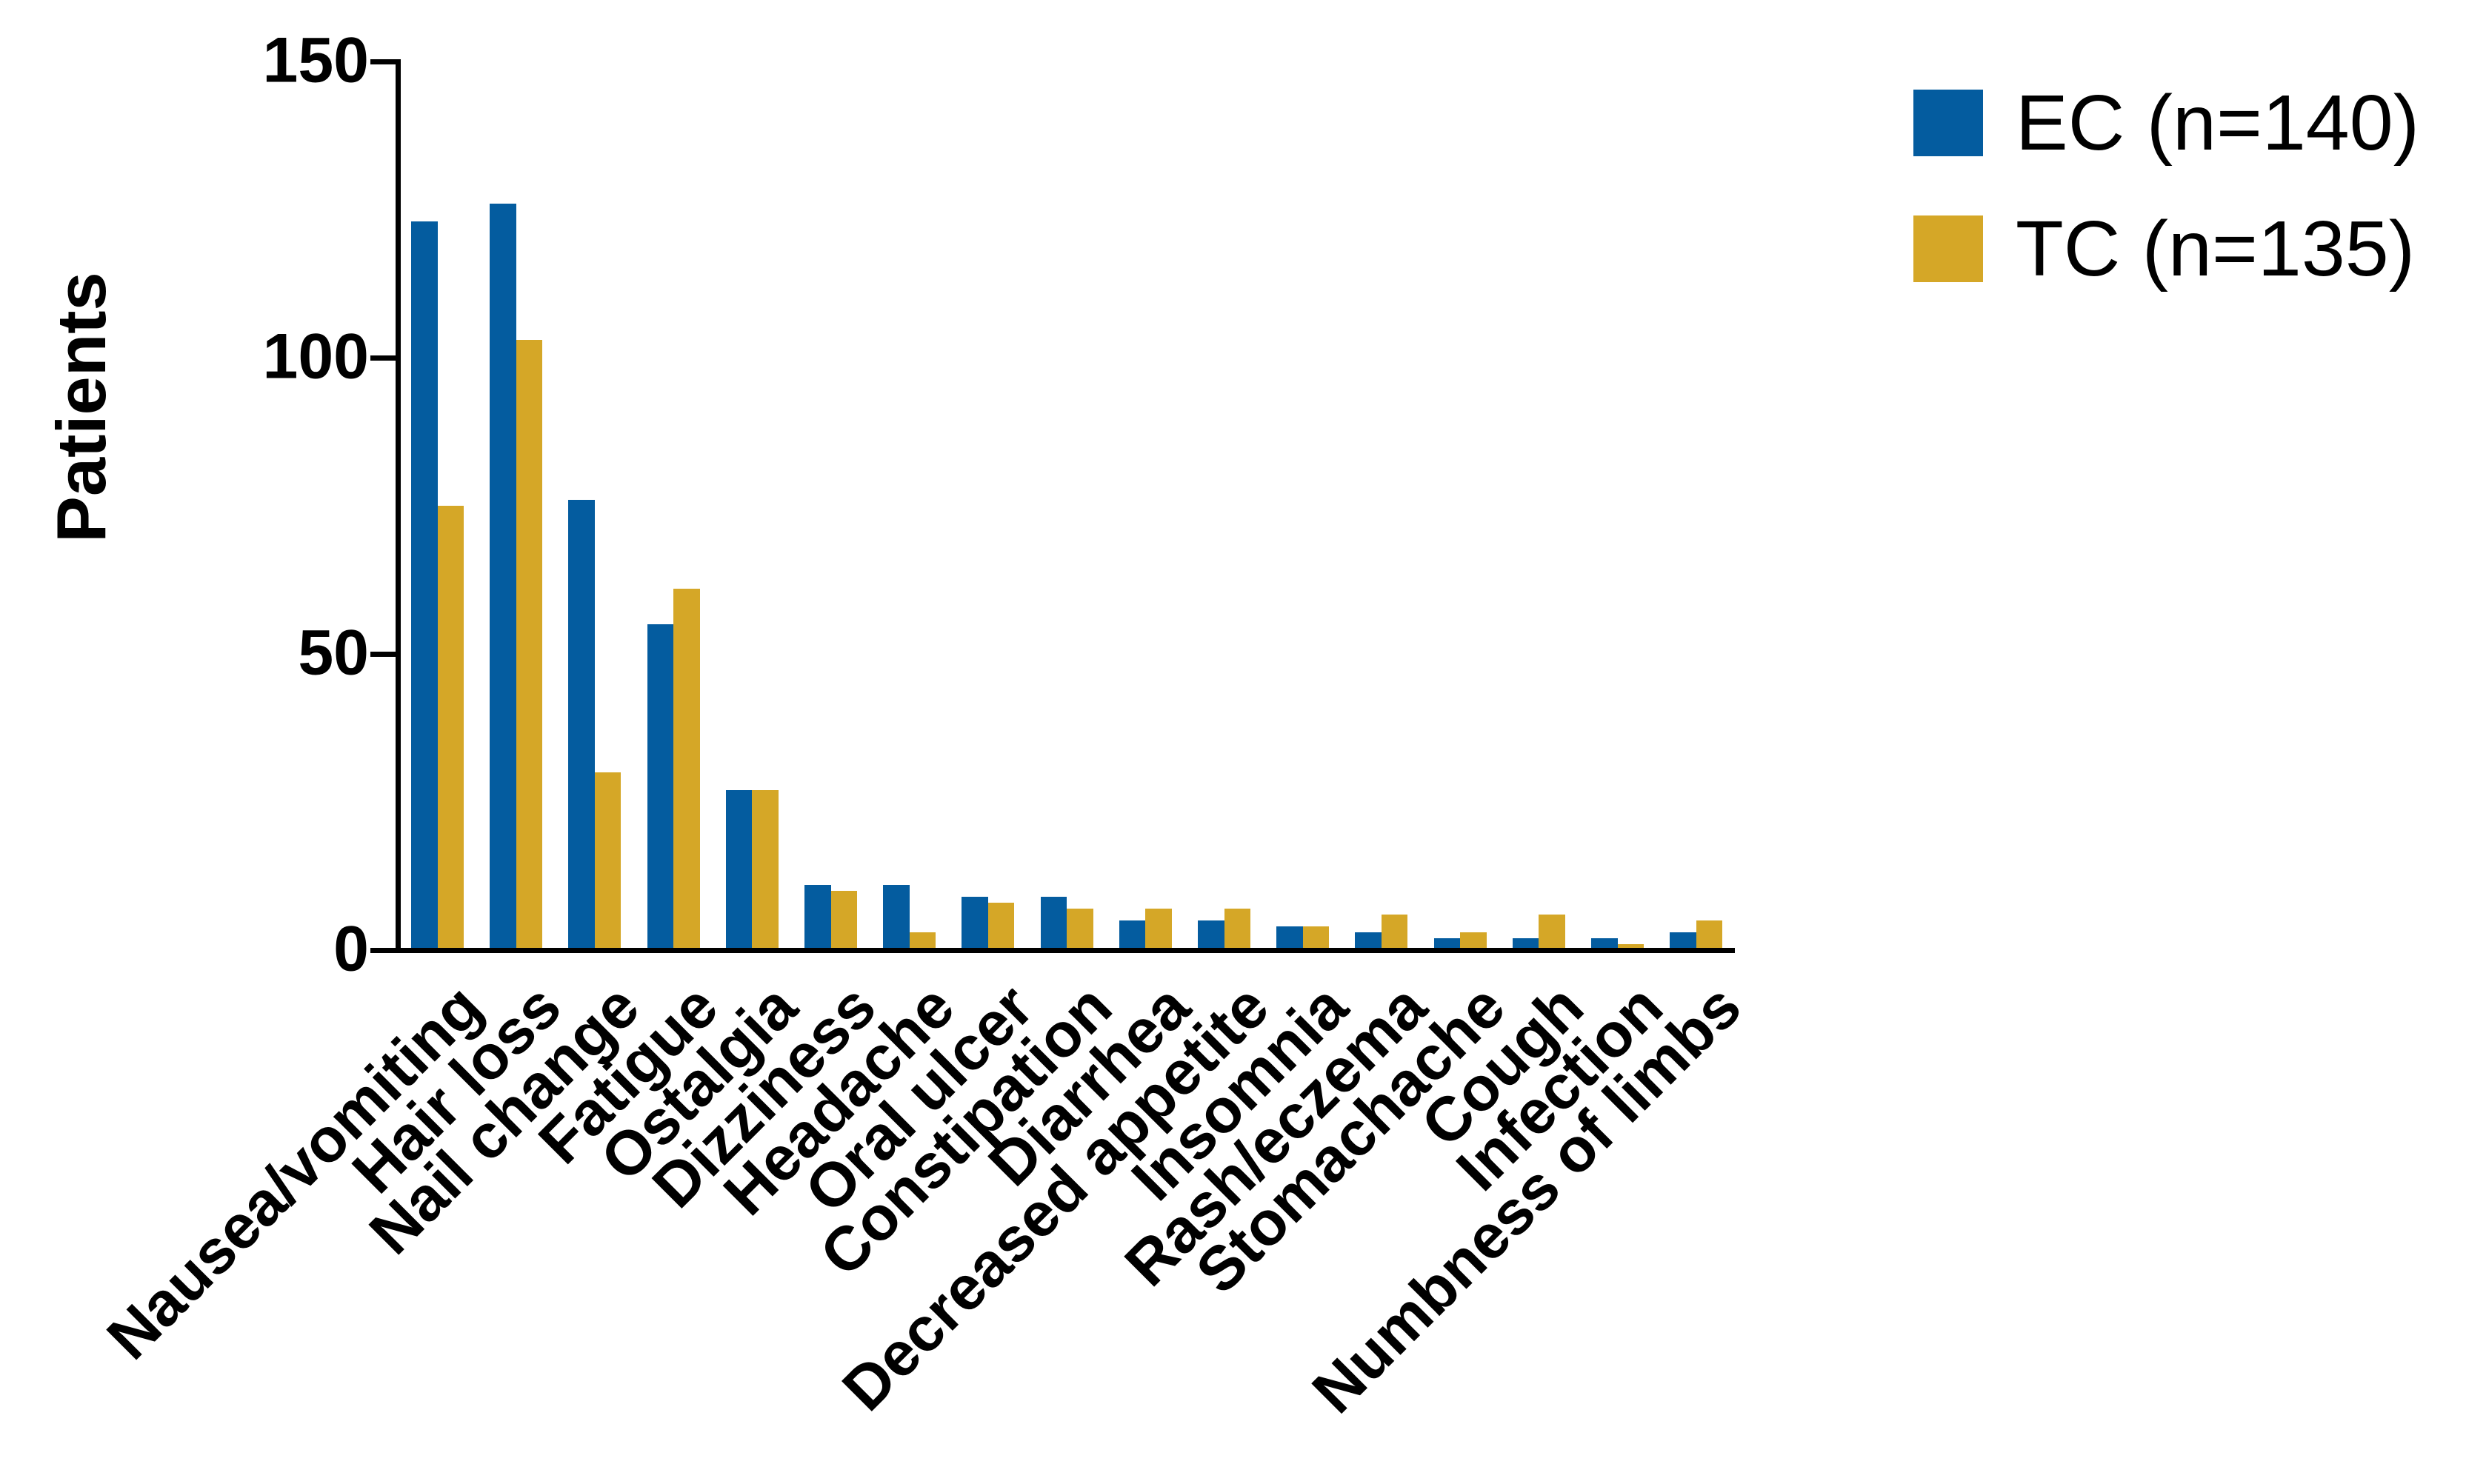 The width and height of the screenshot is (2486, 1484). What do you see at coordinates (1001, 928) in the screenshot?
I see `bar-tc-oral-ulcer` at bounding box center [1001, 928].